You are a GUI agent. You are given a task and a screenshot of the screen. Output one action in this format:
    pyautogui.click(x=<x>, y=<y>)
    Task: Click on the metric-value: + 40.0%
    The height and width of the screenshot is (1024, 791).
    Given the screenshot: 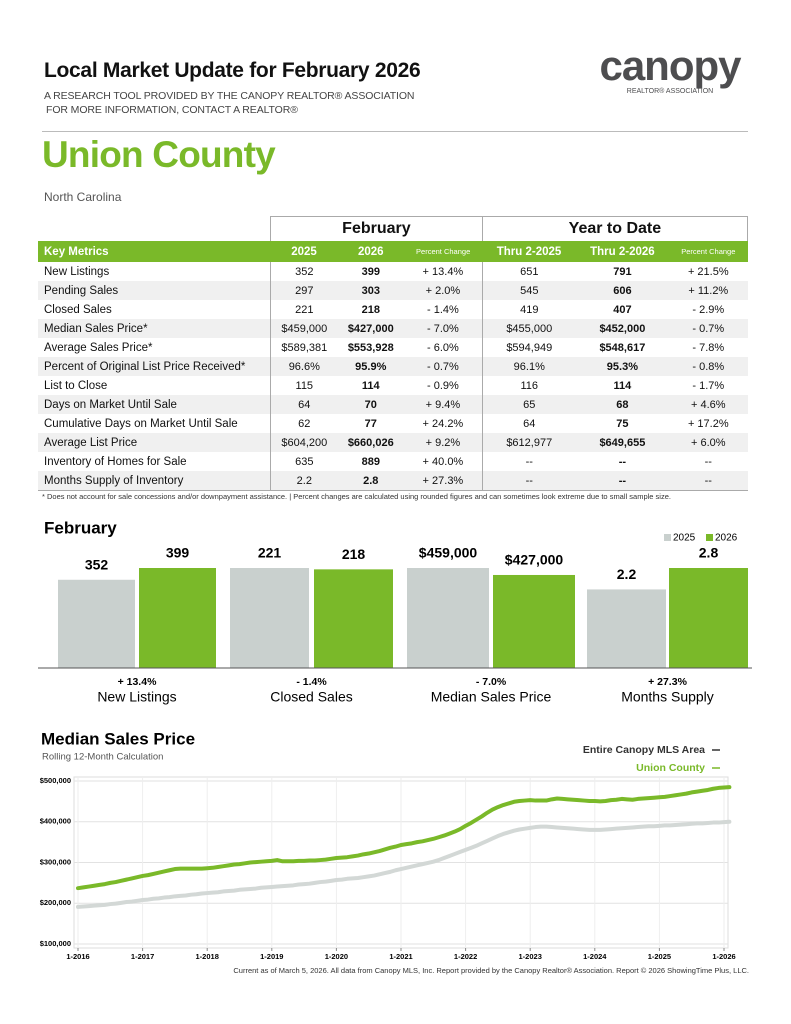 What is the action you would take?
    pyautogui.click(x=443, y=461)
    